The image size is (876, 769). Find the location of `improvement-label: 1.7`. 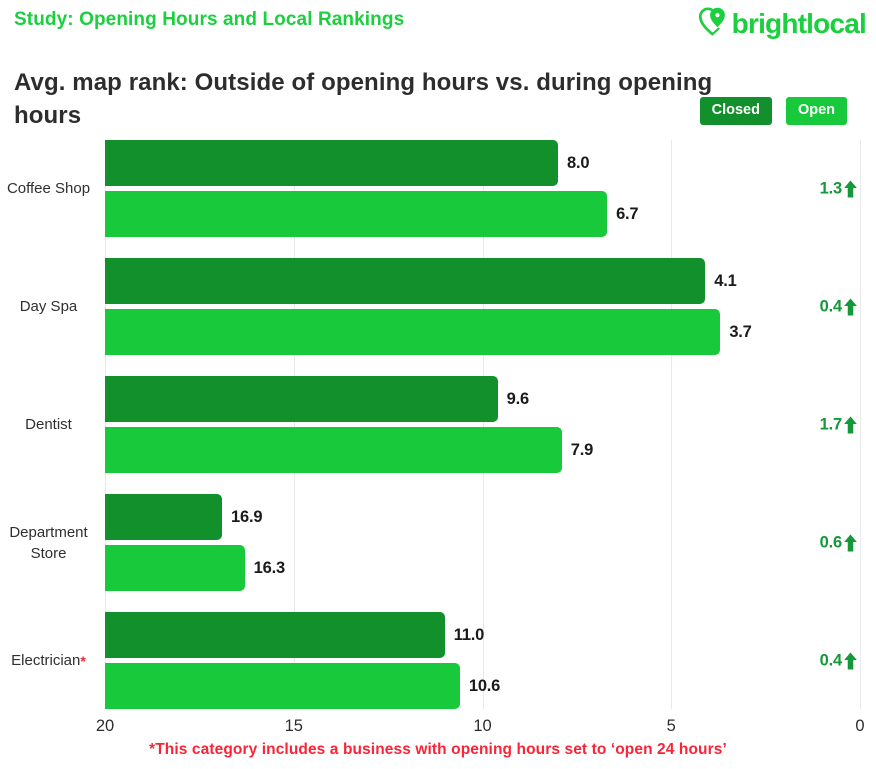

improvement-label: 1.7 is located at coordinates (838, 424).